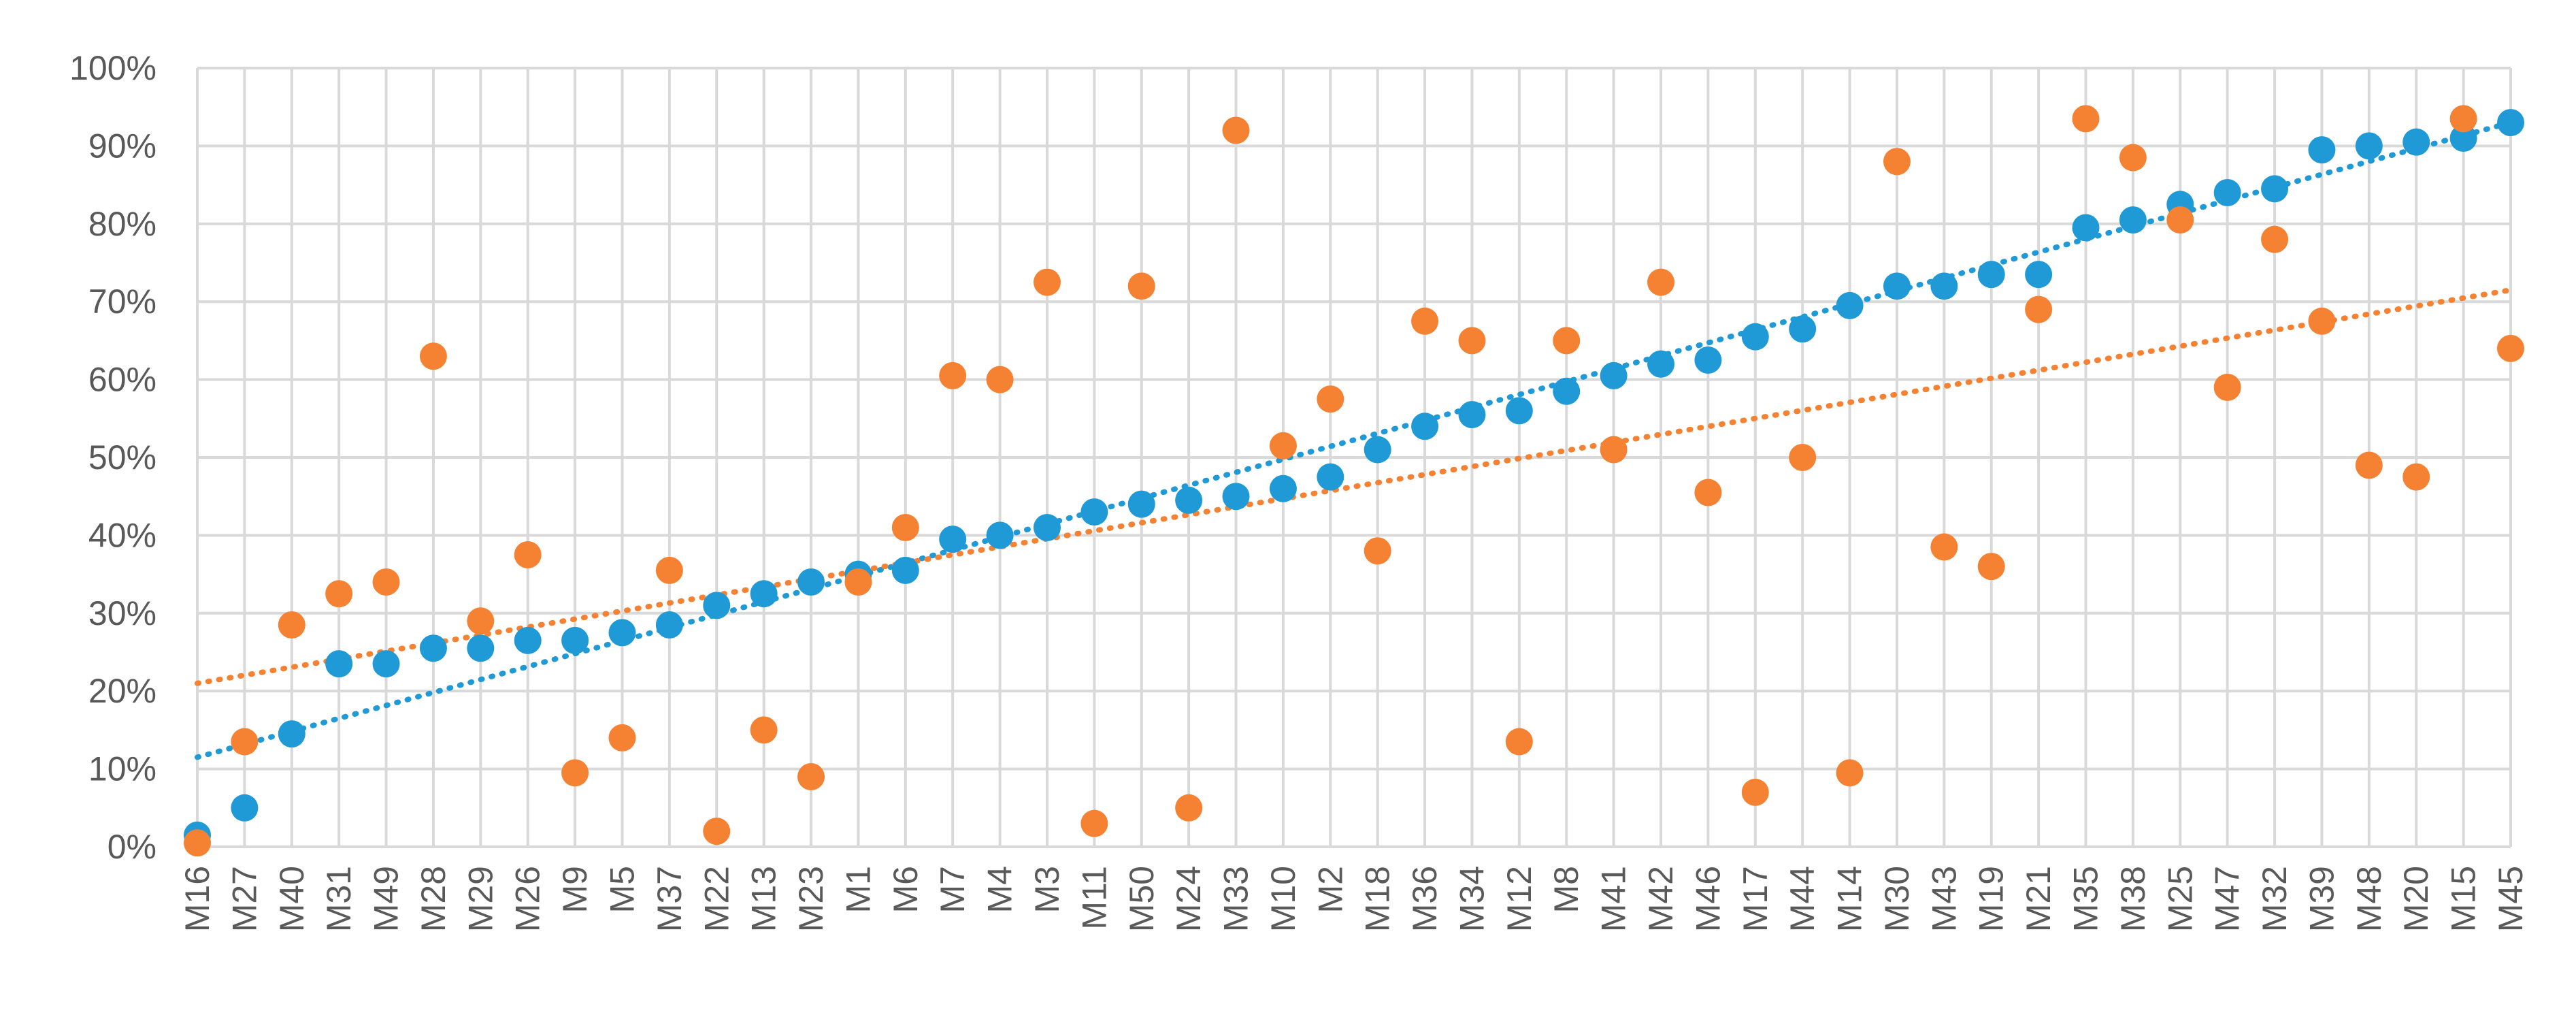 The image size is (2576, 1017). What do you see at coordinates (953, 890) in the screenshot?
I see `x-tick-label: M7` at bounding box center [953, 890].